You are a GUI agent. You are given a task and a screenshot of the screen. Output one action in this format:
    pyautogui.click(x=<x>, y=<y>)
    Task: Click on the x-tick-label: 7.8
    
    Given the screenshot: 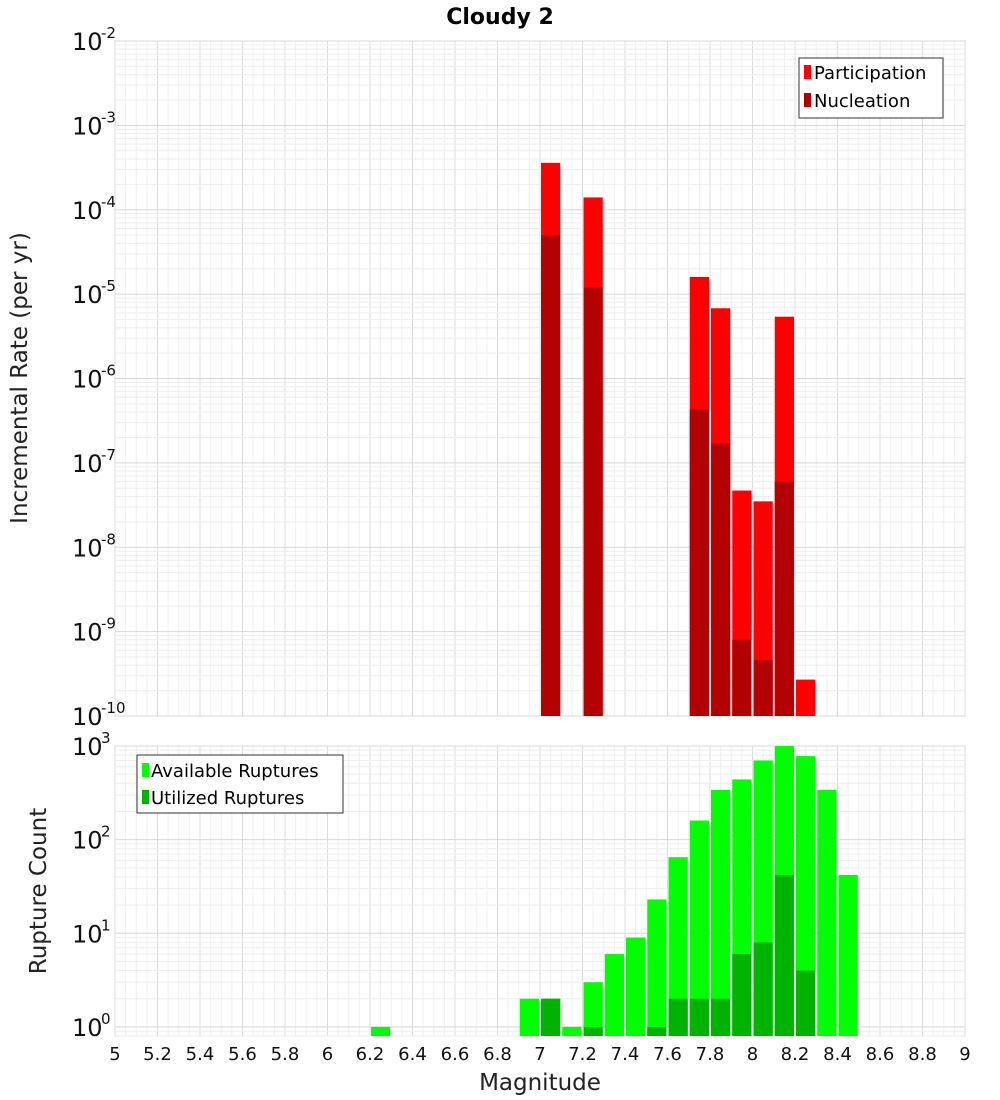 What is the action you would take?
    pyautogui.click(x=710, y=1054)
    